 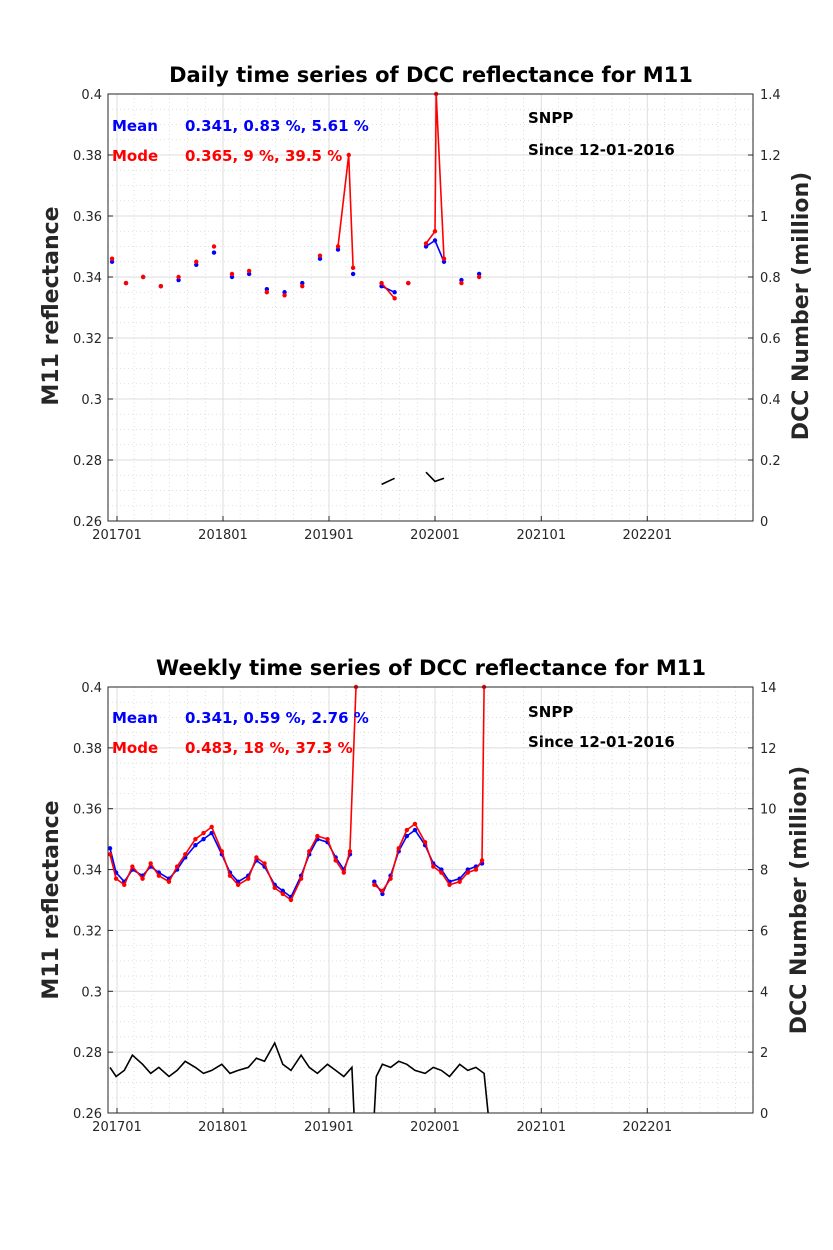 What do you see at coordinates (277, 718) in the screenshot?
I see `weekly-mean-stats: 0.341, 0.59 %, 2.76 %` at bounding box center [277, 718].